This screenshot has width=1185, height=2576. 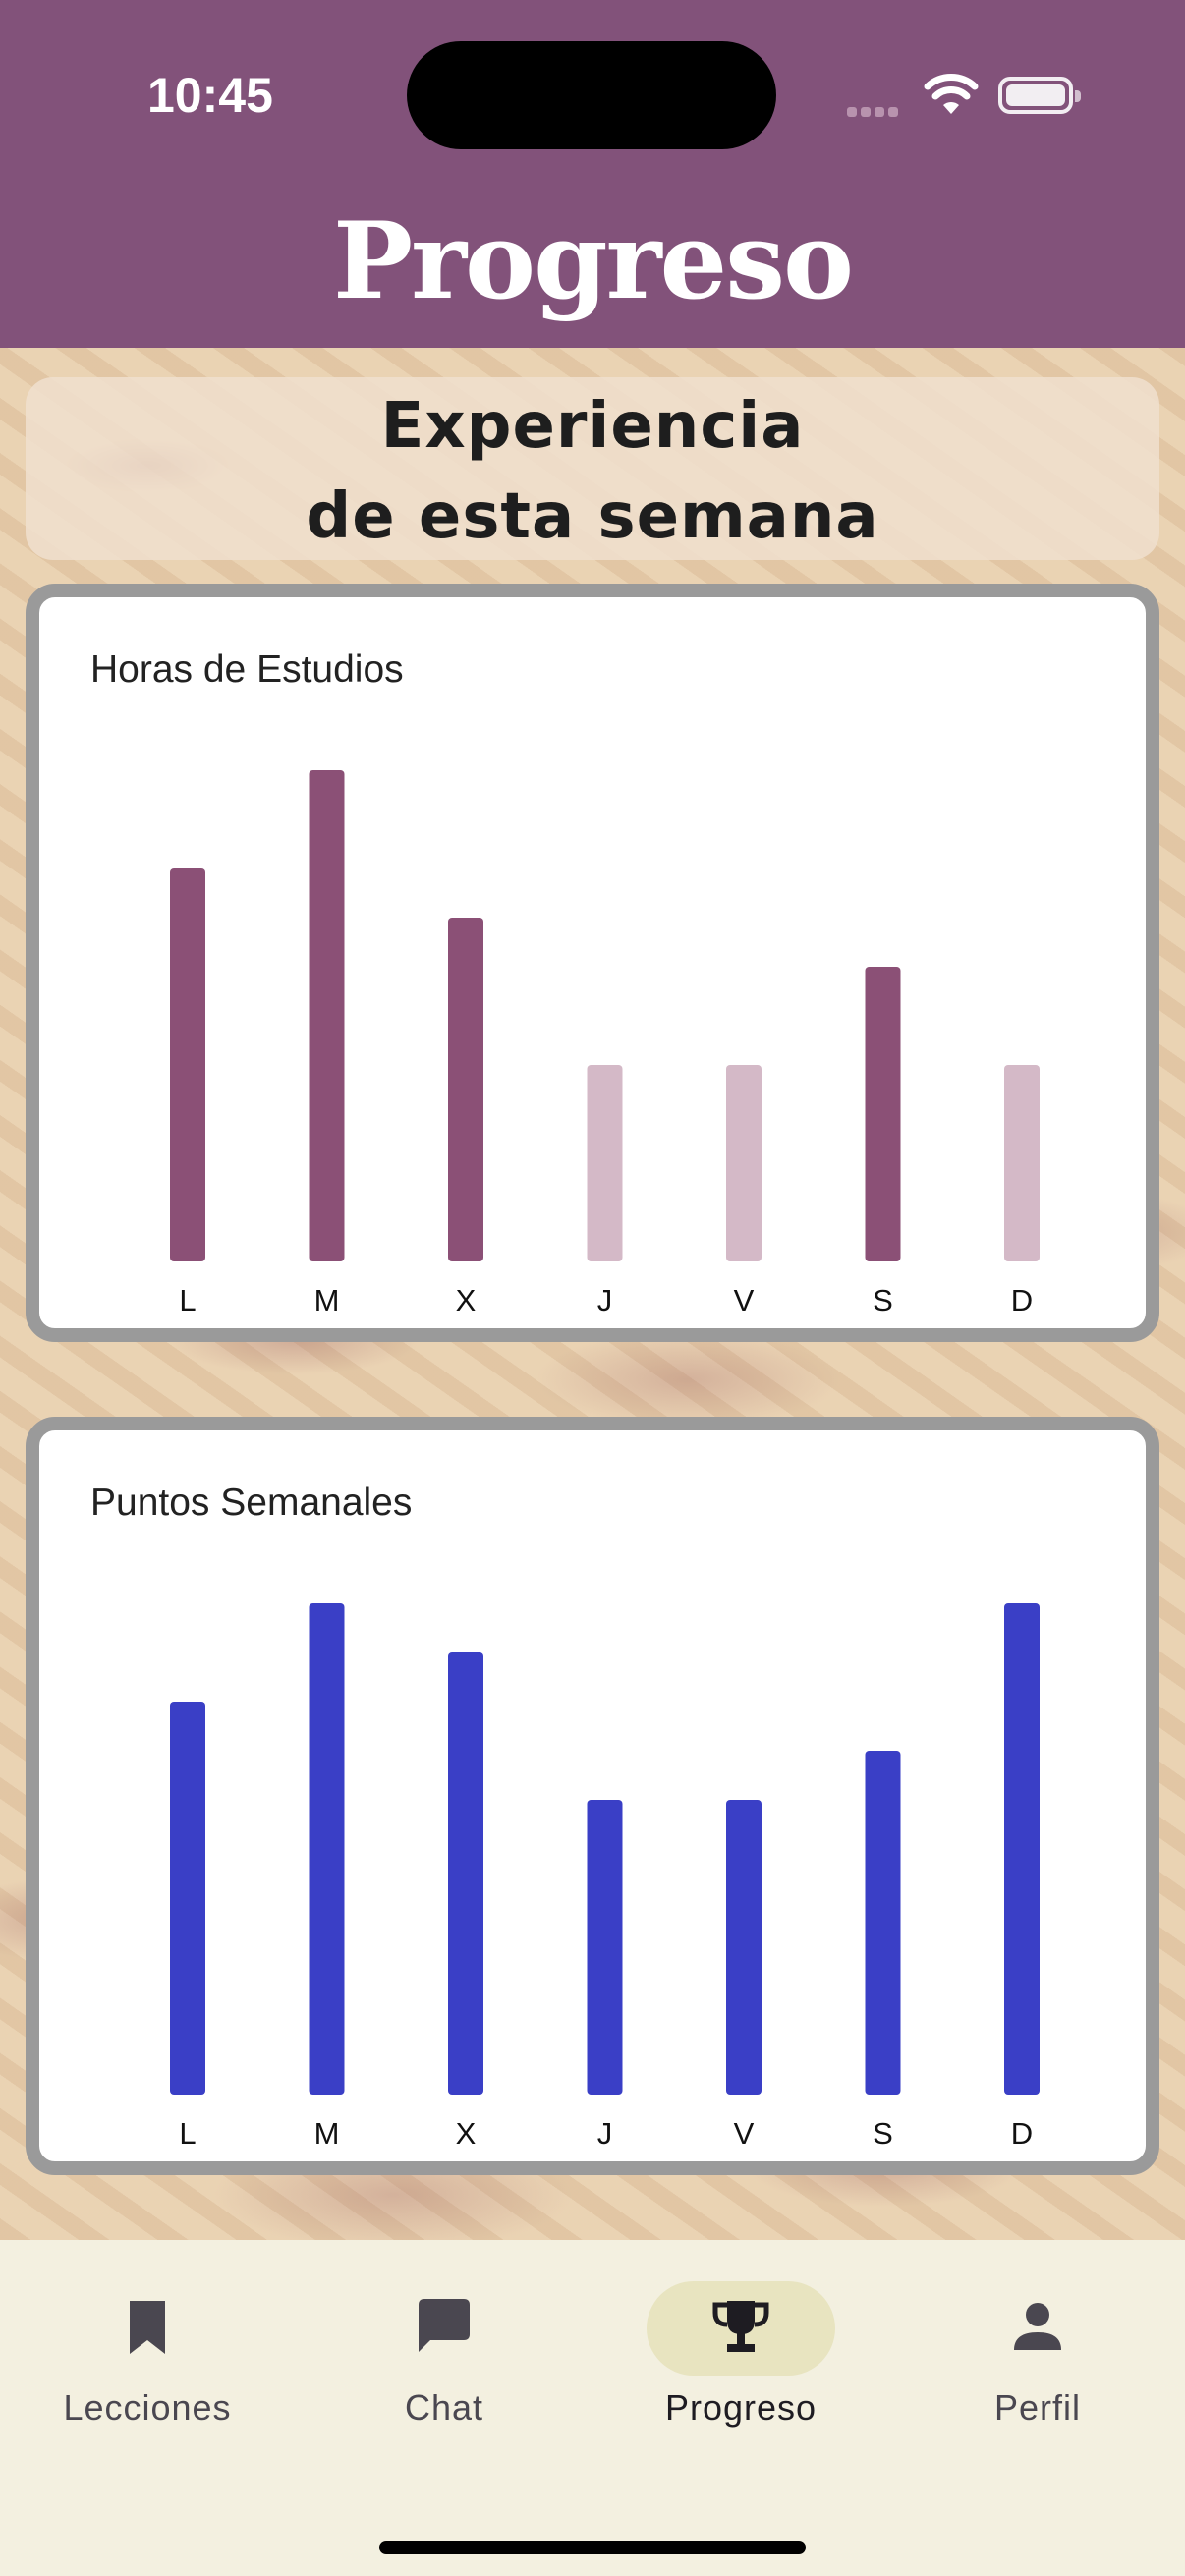 I want to click on trophy-icon, so click(x=741, y=2326).